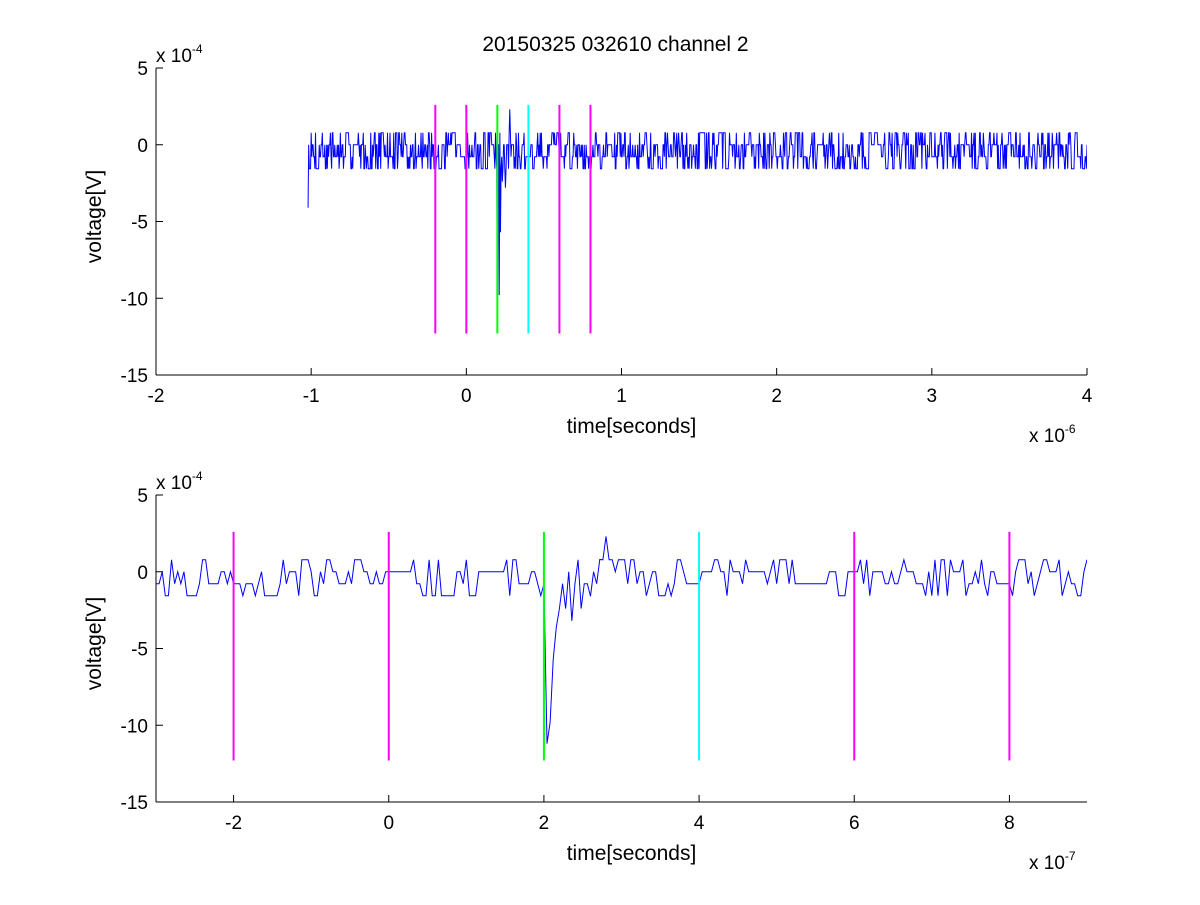 This screenshot has height=905, width=1200. What do you see at coordinates (932, 396) in the screenshot?
I see `x-tick-label: 3` at bounding box center [932, 396].